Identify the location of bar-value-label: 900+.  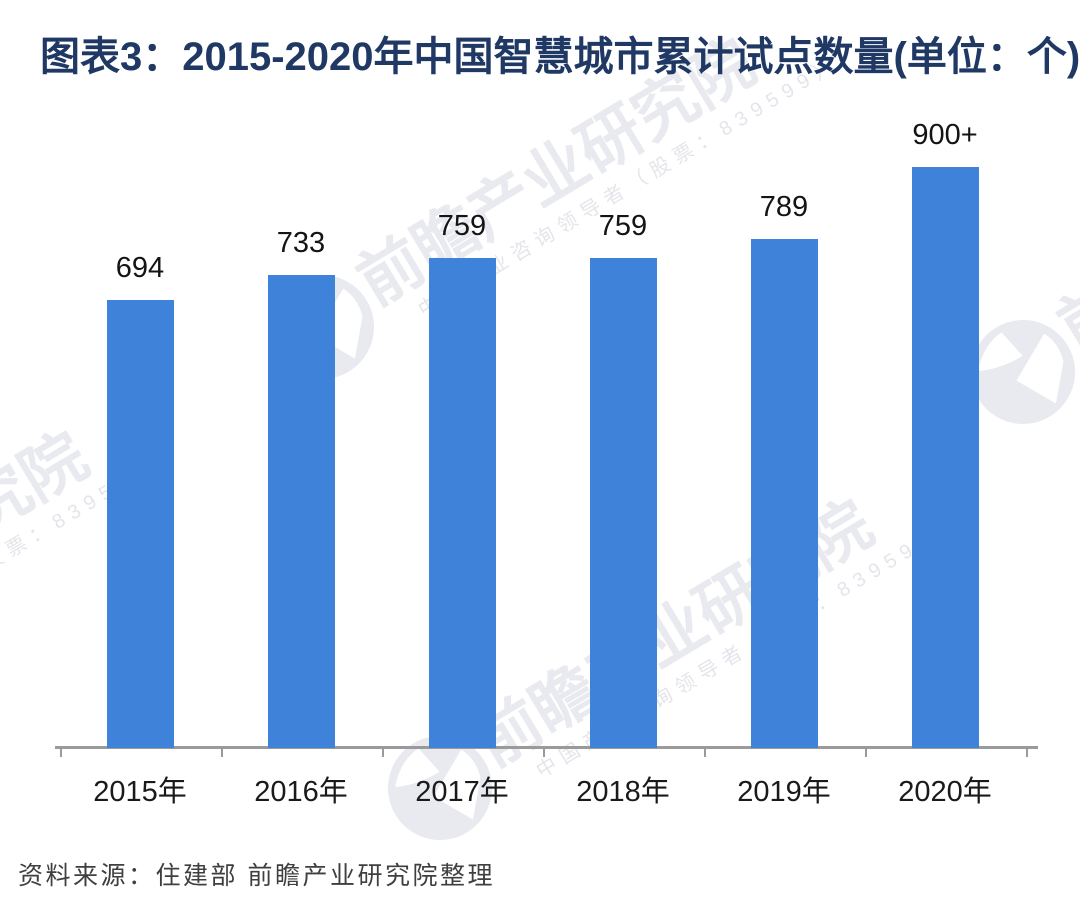
(945, 135).